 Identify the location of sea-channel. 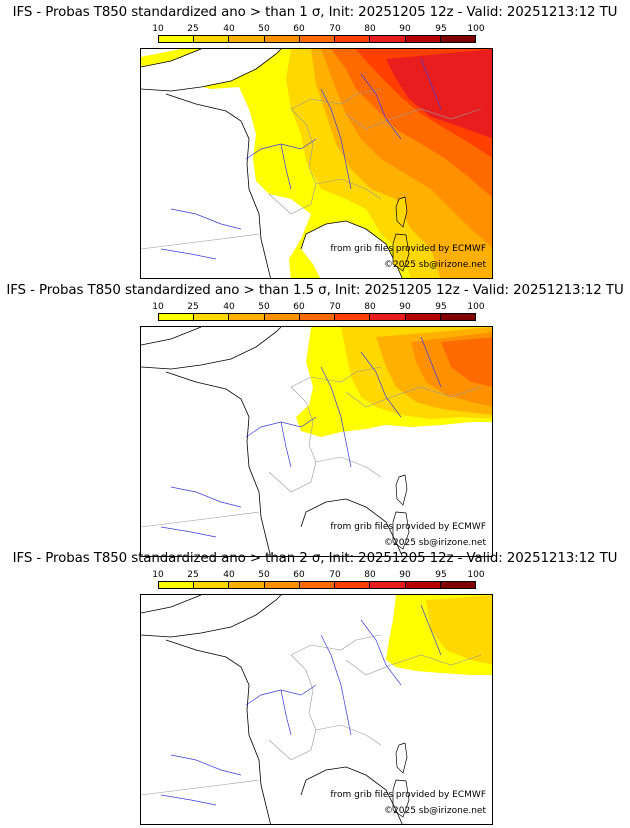
(211, 70).